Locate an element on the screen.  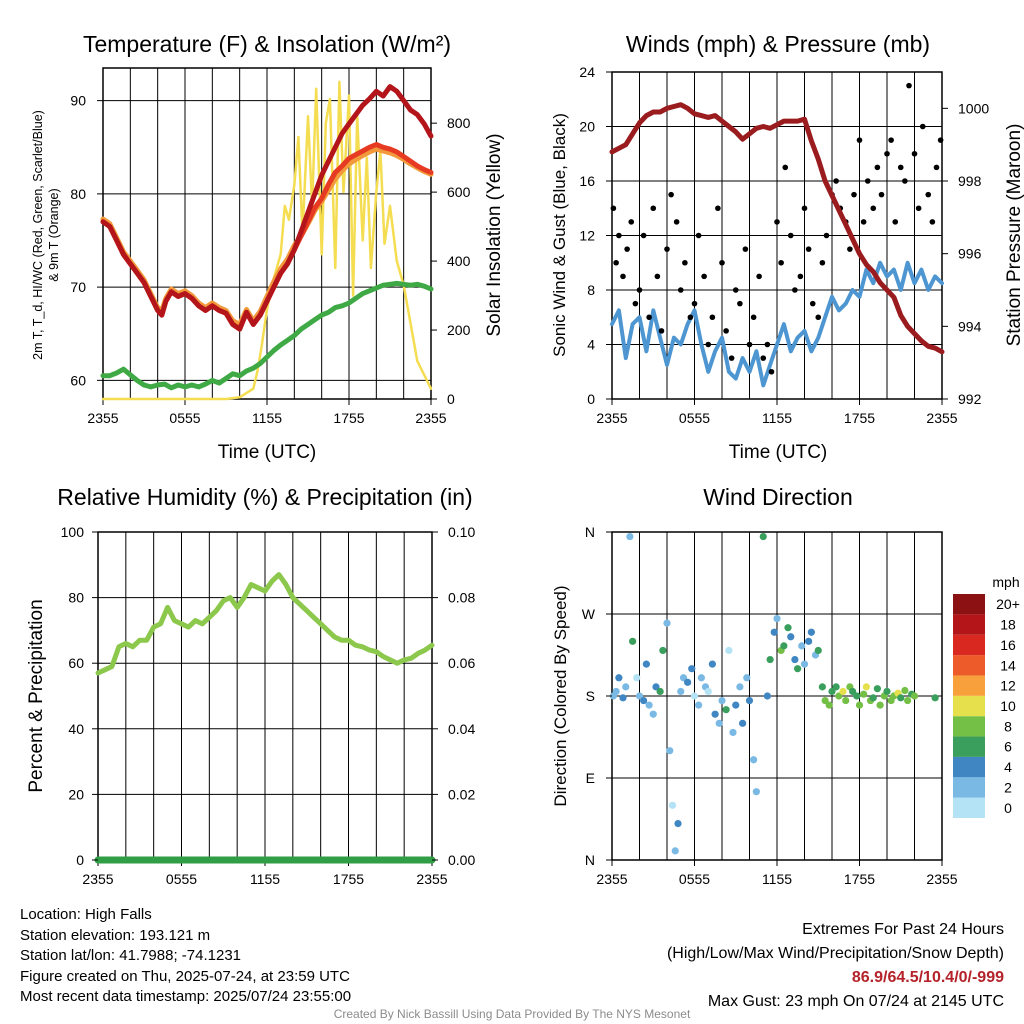
wind-ylabel: Sonic Wind & Gust (Blue, Black) is located at coordinates (559, 235).